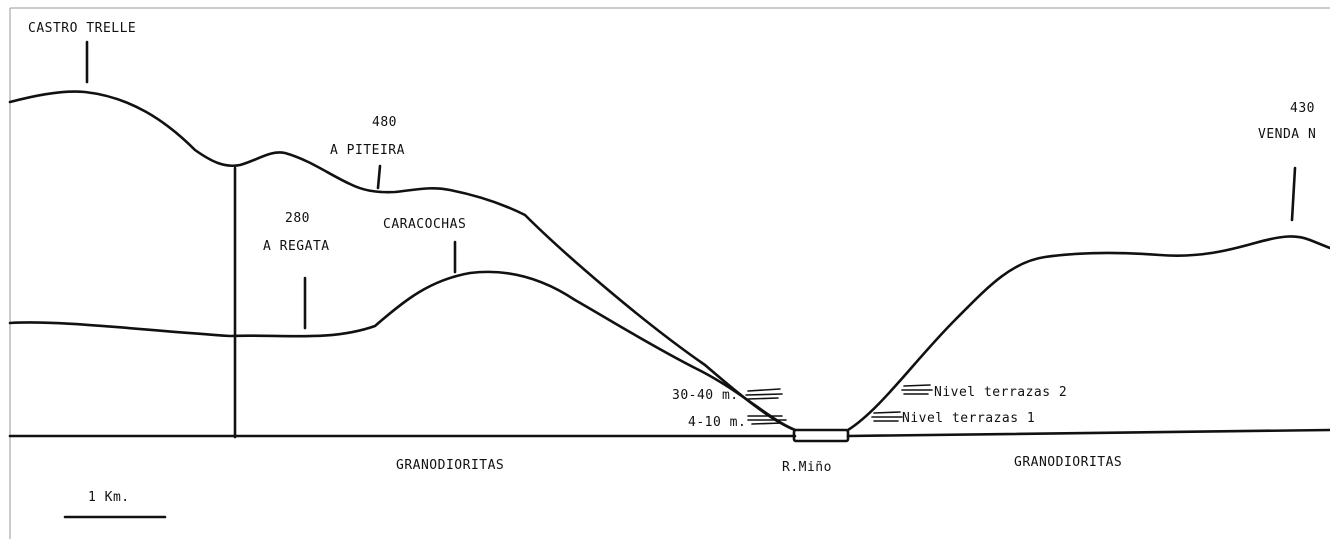  I want to click on label-rock-right: GRANODIORITAS, so click(1068, 462).